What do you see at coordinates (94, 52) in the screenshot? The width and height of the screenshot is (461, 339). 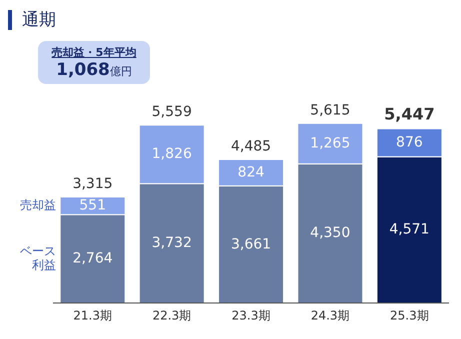 I see `text: 売却益・5年平均` at bounding box center [94, 52].